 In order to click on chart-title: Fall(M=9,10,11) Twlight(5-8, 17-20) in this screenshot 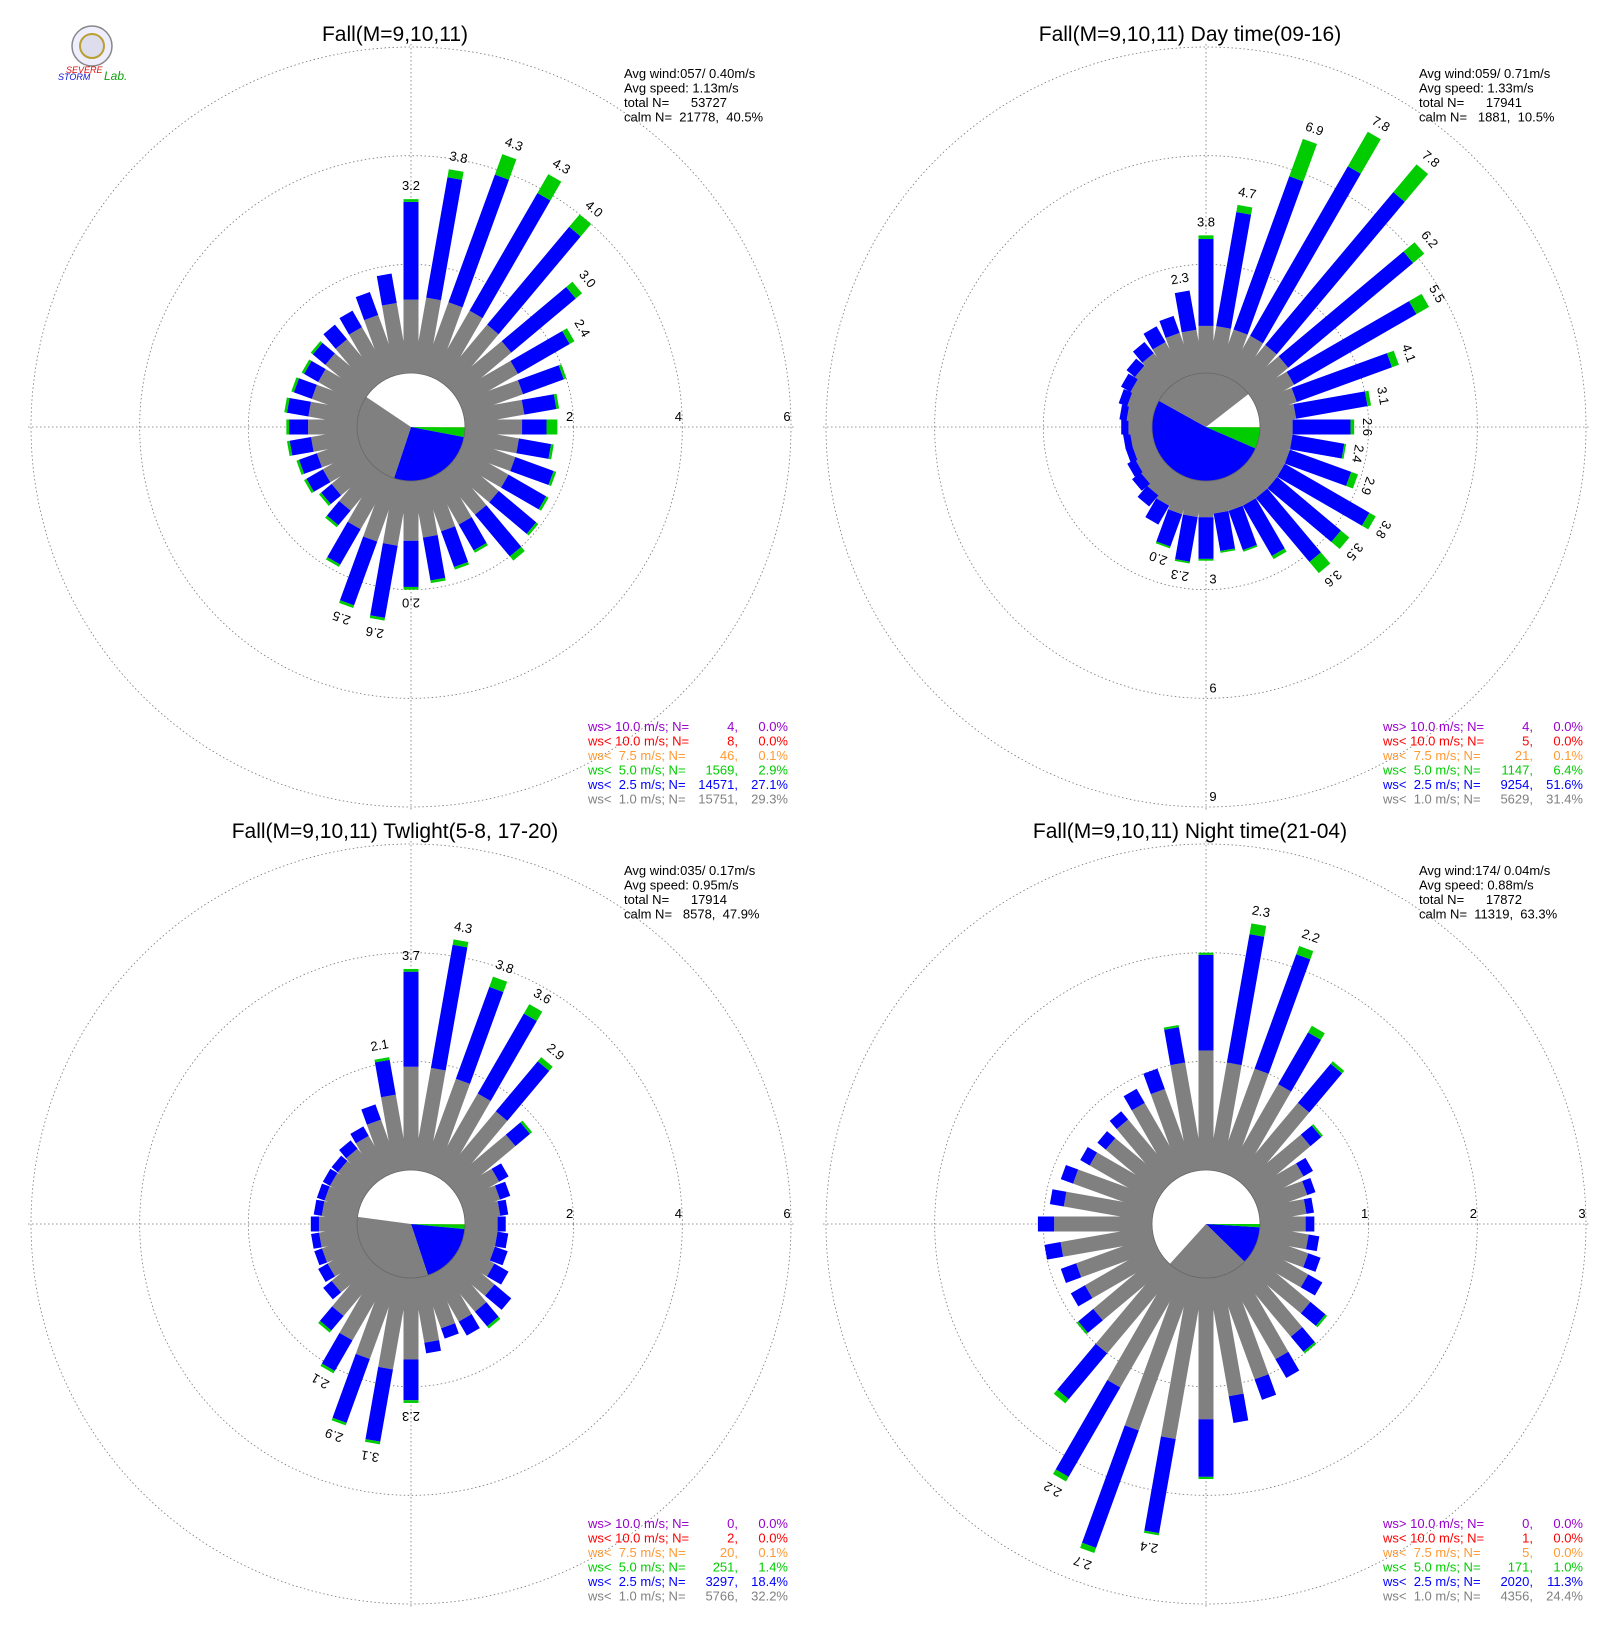, I will do `click(395, 831)`.